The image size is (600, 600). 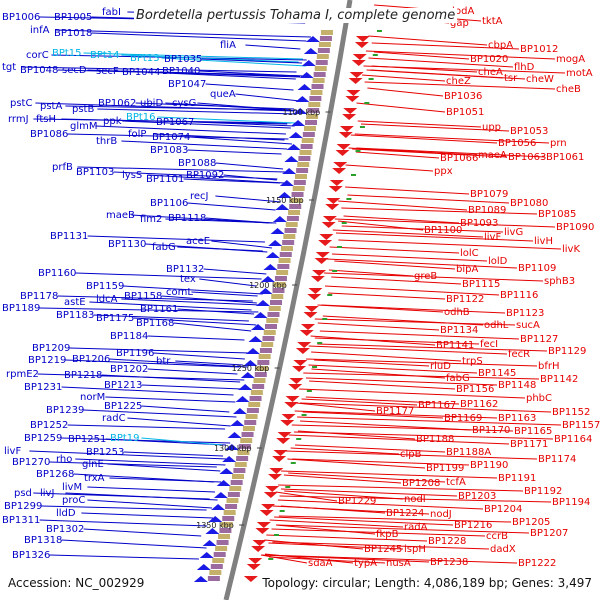 I want to click on gene-label: BP1080, so click(x=529, y=203).